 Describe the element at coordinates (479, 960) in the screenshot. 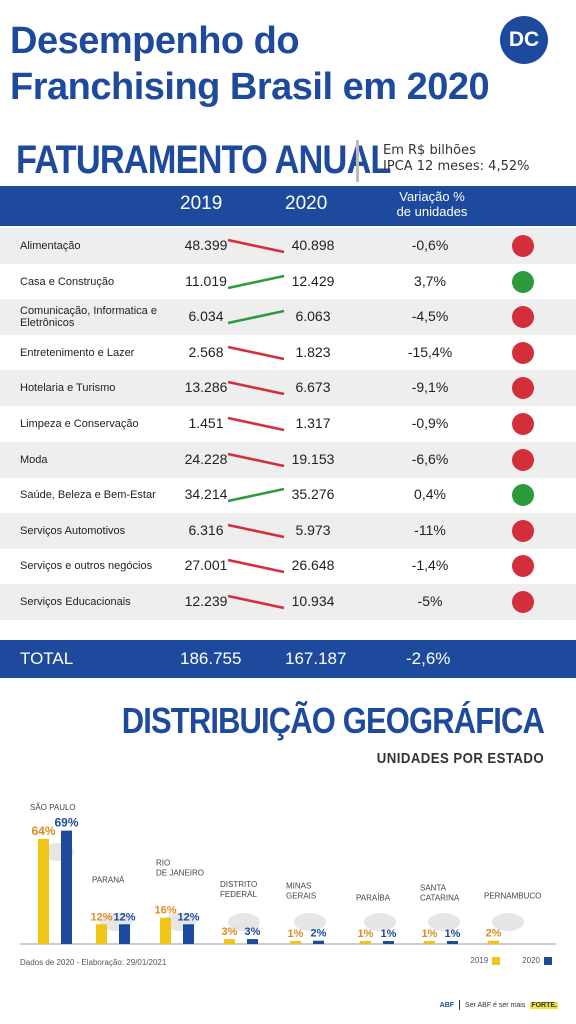

I see `legend-2019-label: 2019` at that location.